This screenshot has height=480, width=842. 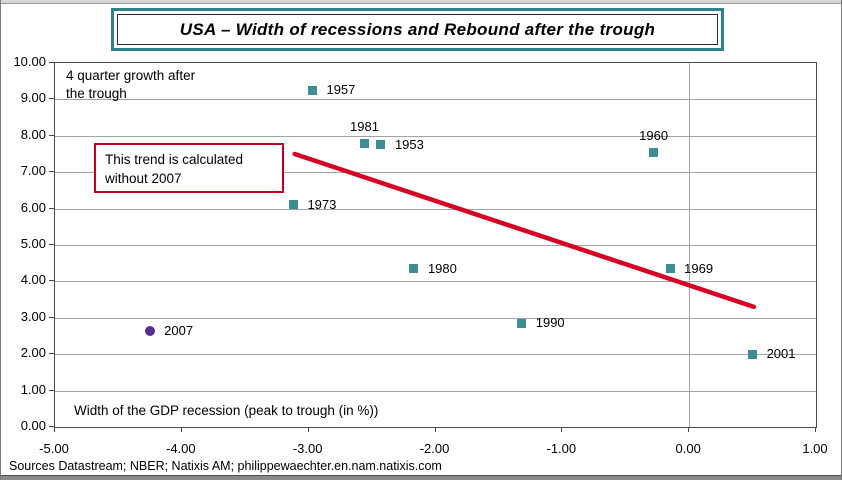 What do you see at coordinates (414, 269) in the screenshot?
I see `point-1980` at bounding box center [414, 269].